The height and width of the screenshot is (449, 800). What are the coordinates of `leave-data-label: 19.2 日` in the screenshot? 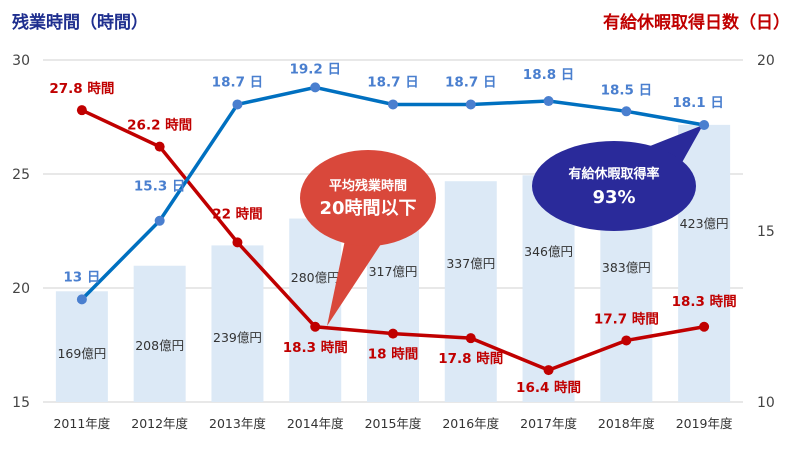 It's located at (315, 69).